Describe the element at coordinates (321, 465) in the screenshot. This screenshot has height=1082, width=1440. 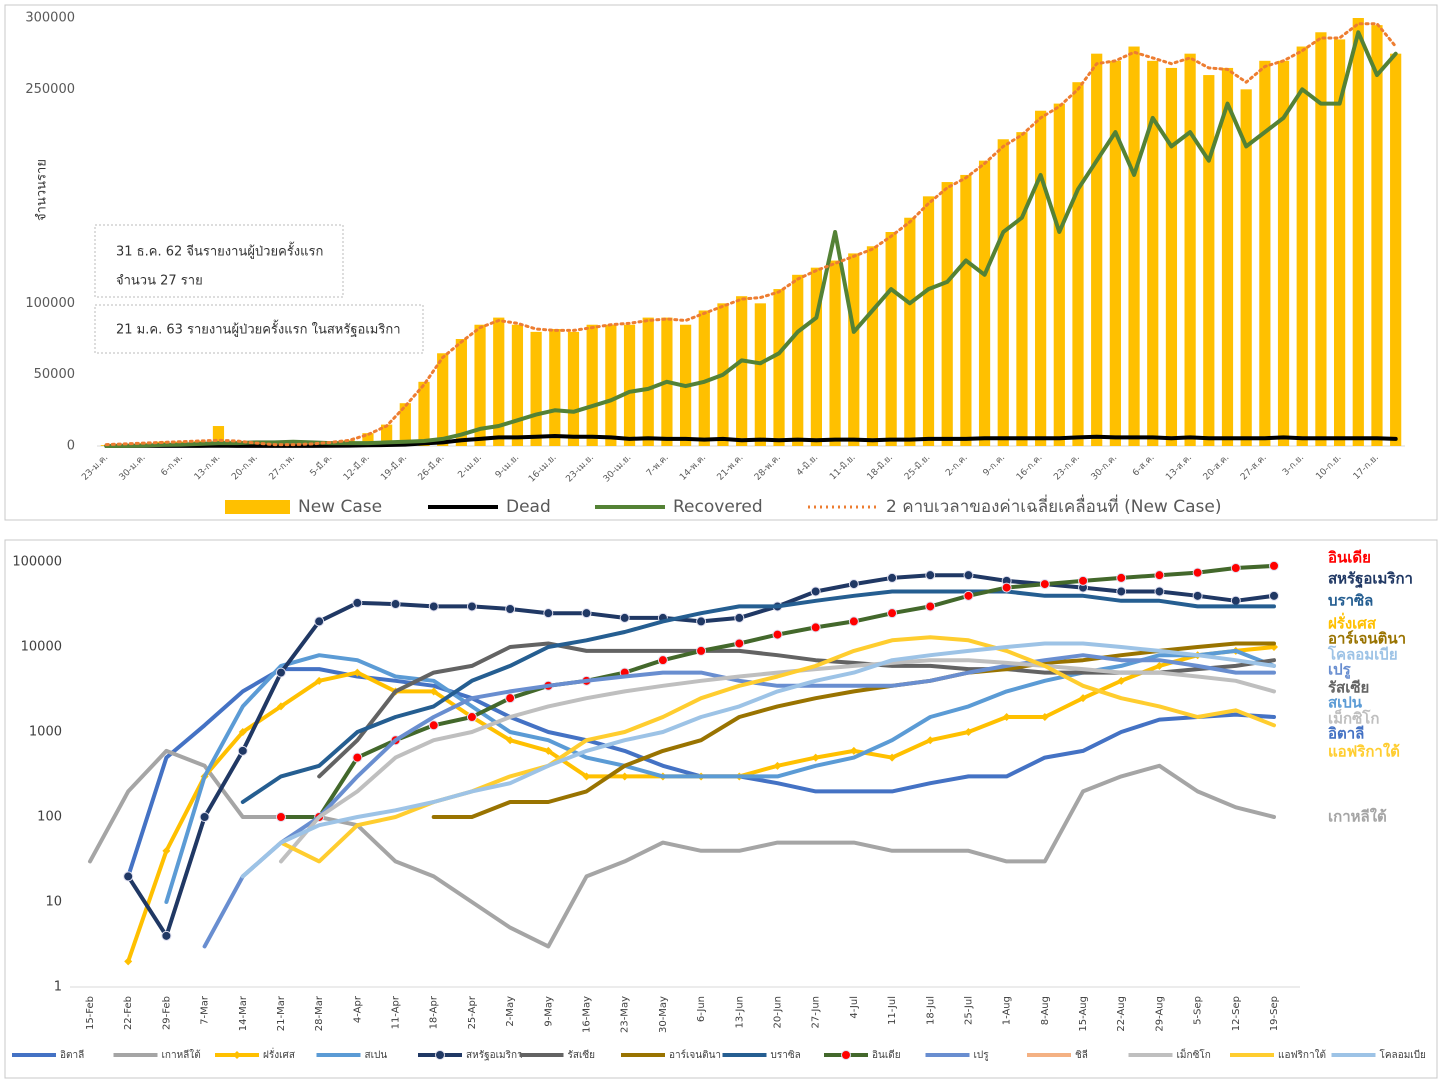
I see `x-tick-label: 5-มี.ค.` at that location.